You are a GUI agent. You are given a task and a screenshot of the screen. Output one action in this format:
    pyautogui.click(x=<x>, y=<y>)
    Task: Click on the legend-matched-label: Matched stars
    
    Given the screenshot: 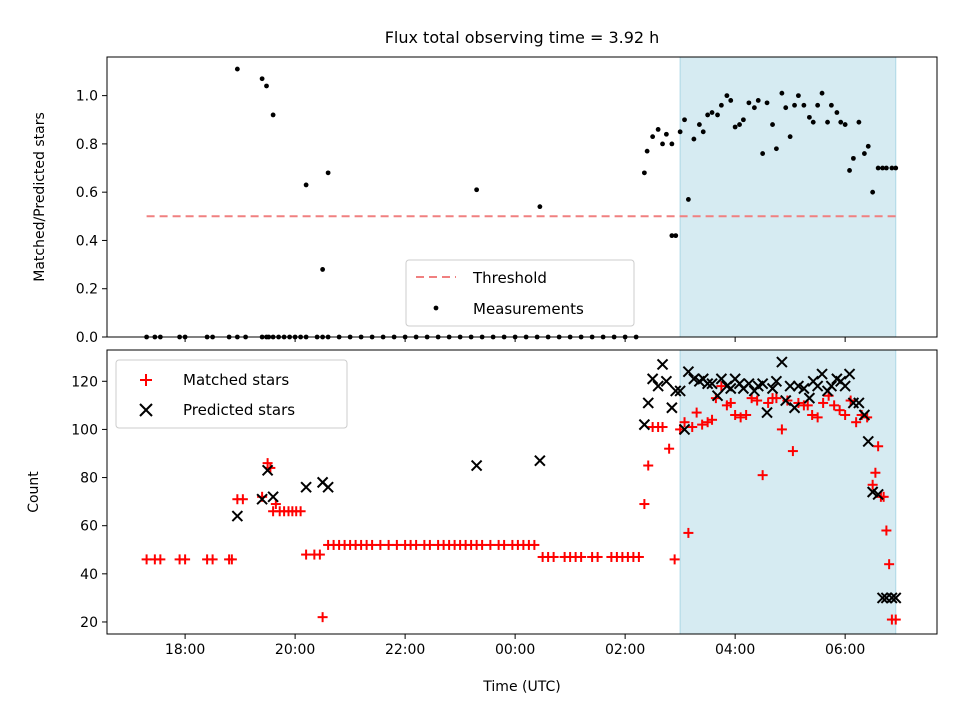 What is the action you would take?
    pyautogui.click(x=236, y=380)
    